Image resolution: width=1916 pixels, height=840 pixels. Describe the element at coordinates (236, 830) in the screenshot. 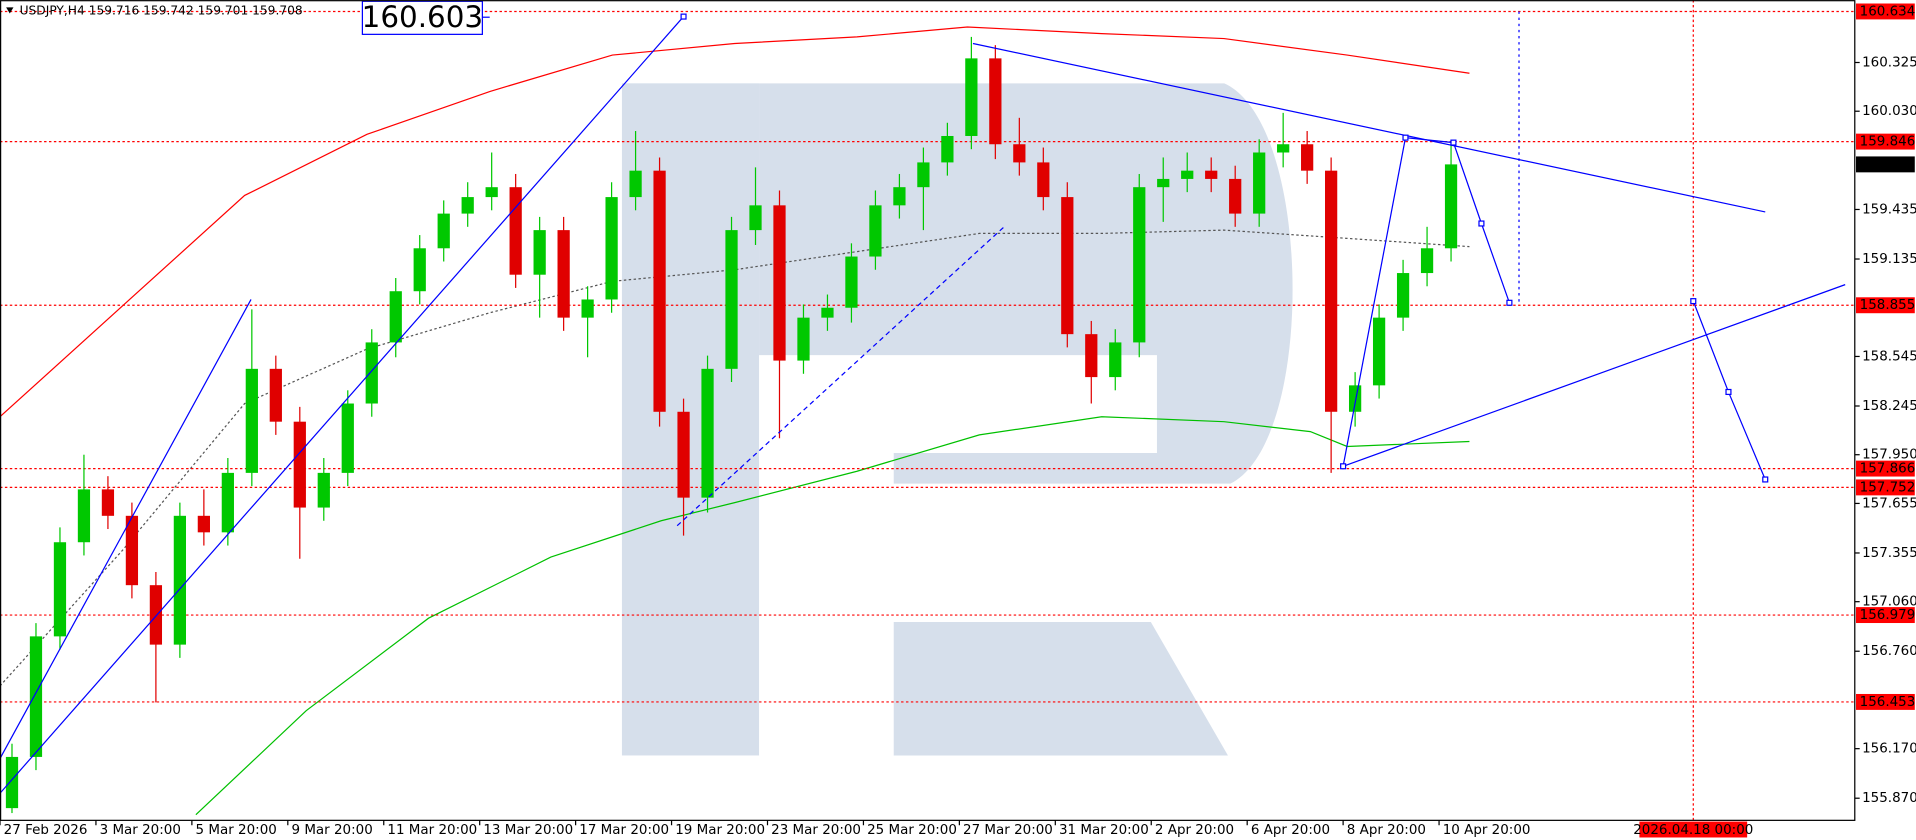

I see `x-tick-label: 5 Mar 20:00` at that location.